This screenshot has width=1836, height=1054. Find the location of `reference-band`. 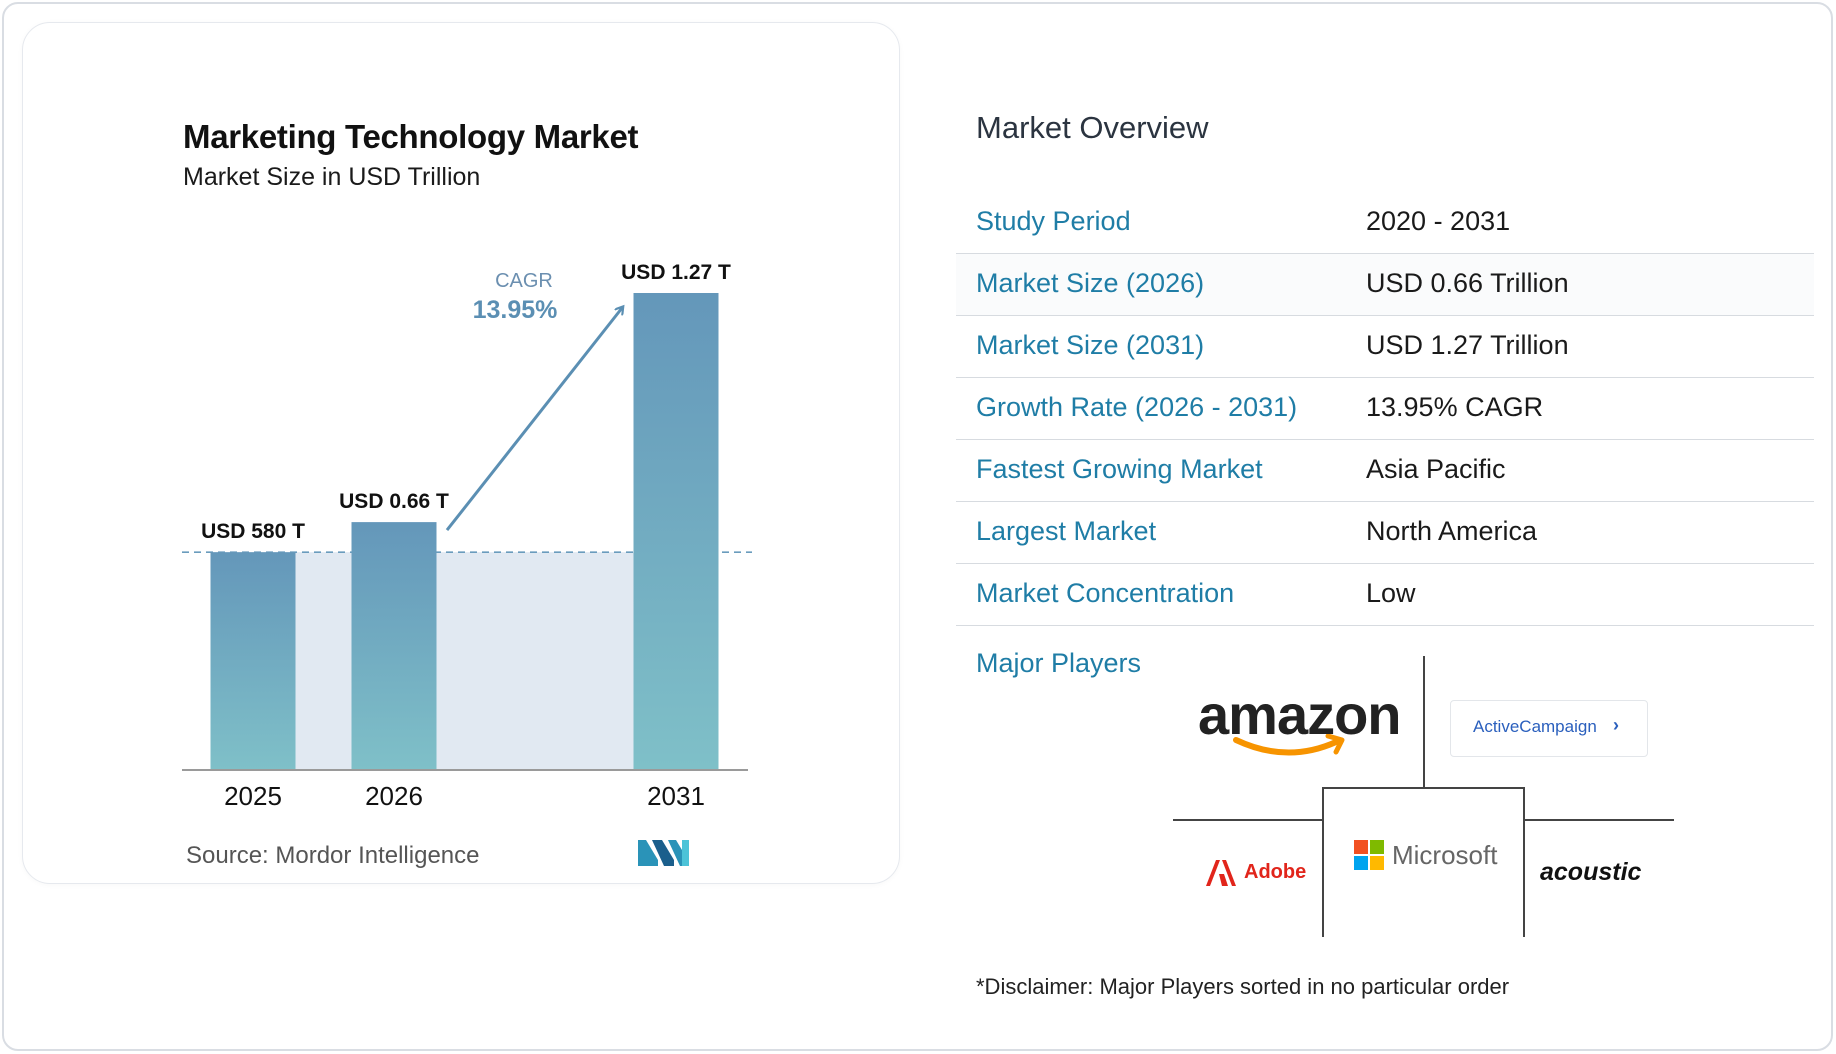

reference-band is located at coordinates (464, 661).